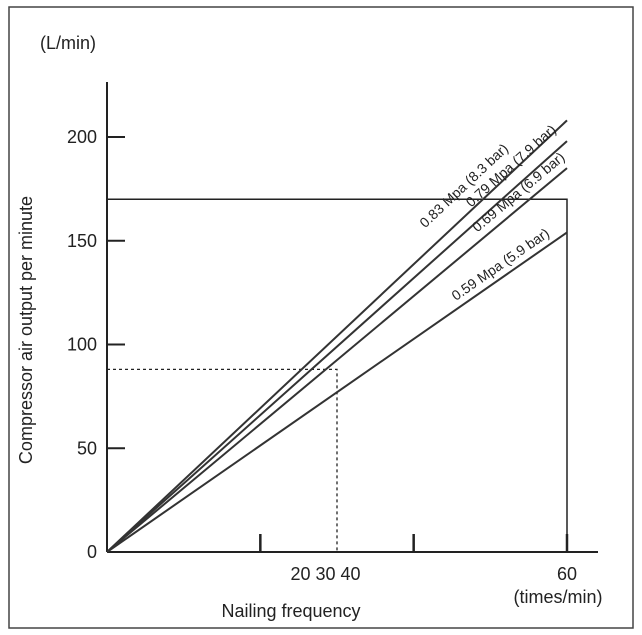 The image size is (642, 635). What do you see at coordinates (325, 574) in the screenshot?
I see `x-tick-label: 20 30 40` at bounding box center [325, 574].